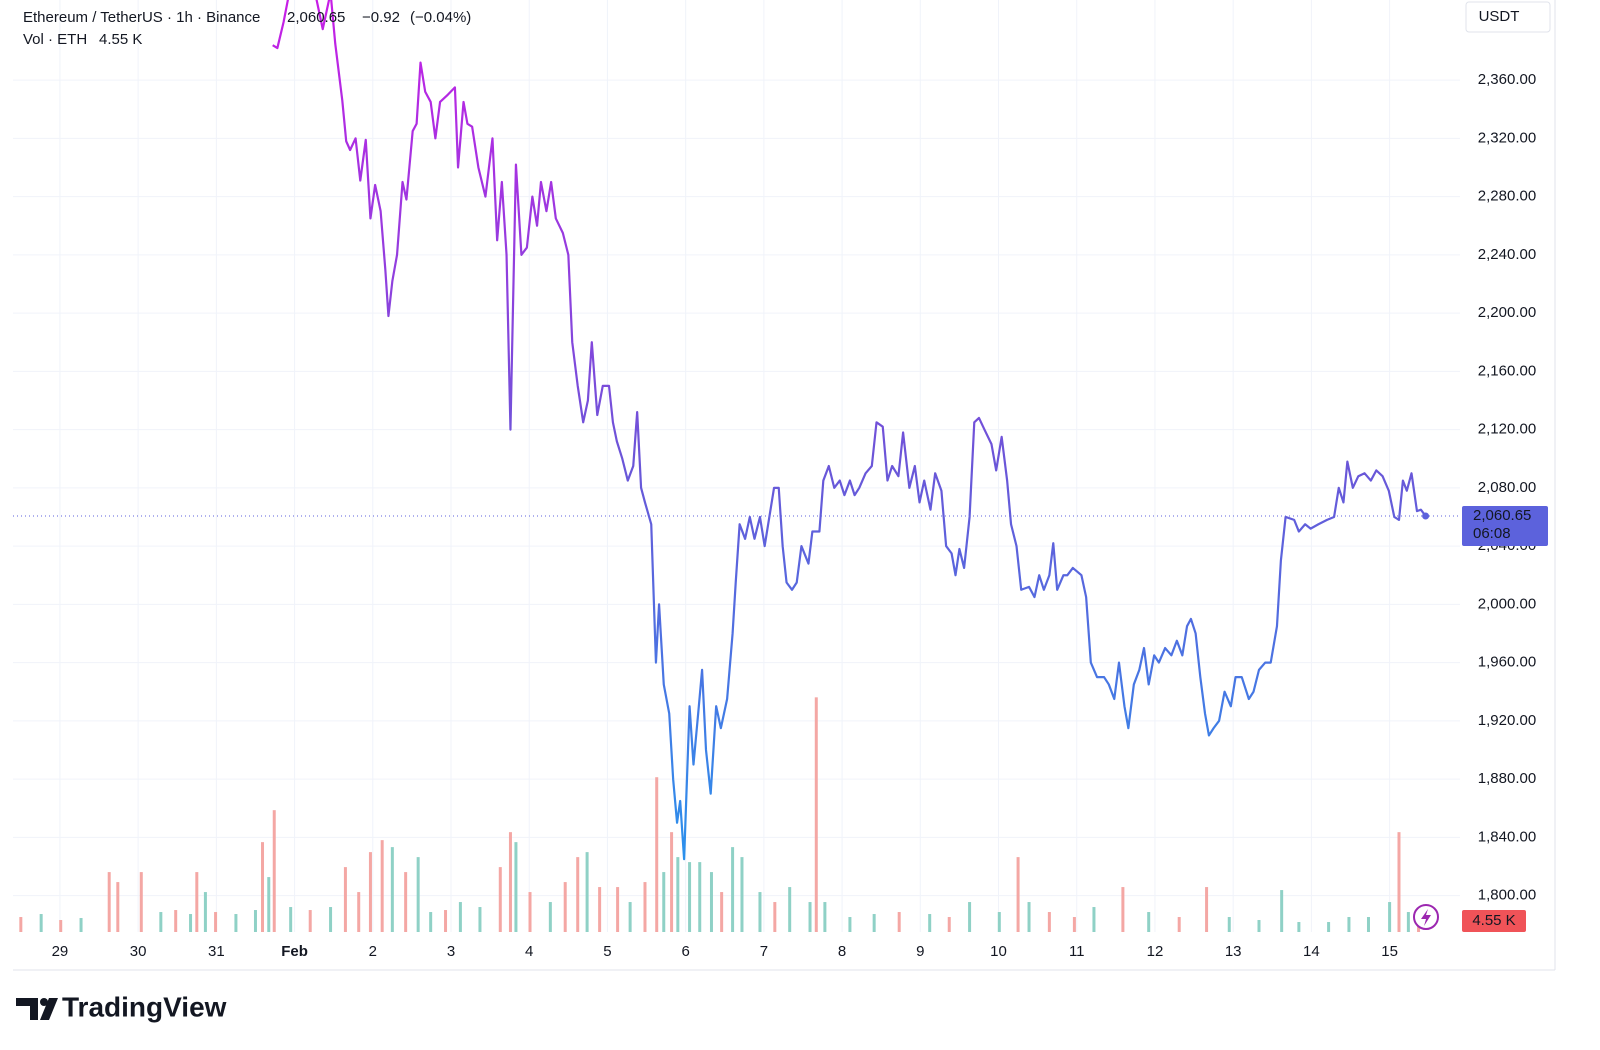  What do you see at coordinates (1507, 196) in the screenshot?
I see `y-tick-label: 2,280.00` at bounding box center [1507, 196].